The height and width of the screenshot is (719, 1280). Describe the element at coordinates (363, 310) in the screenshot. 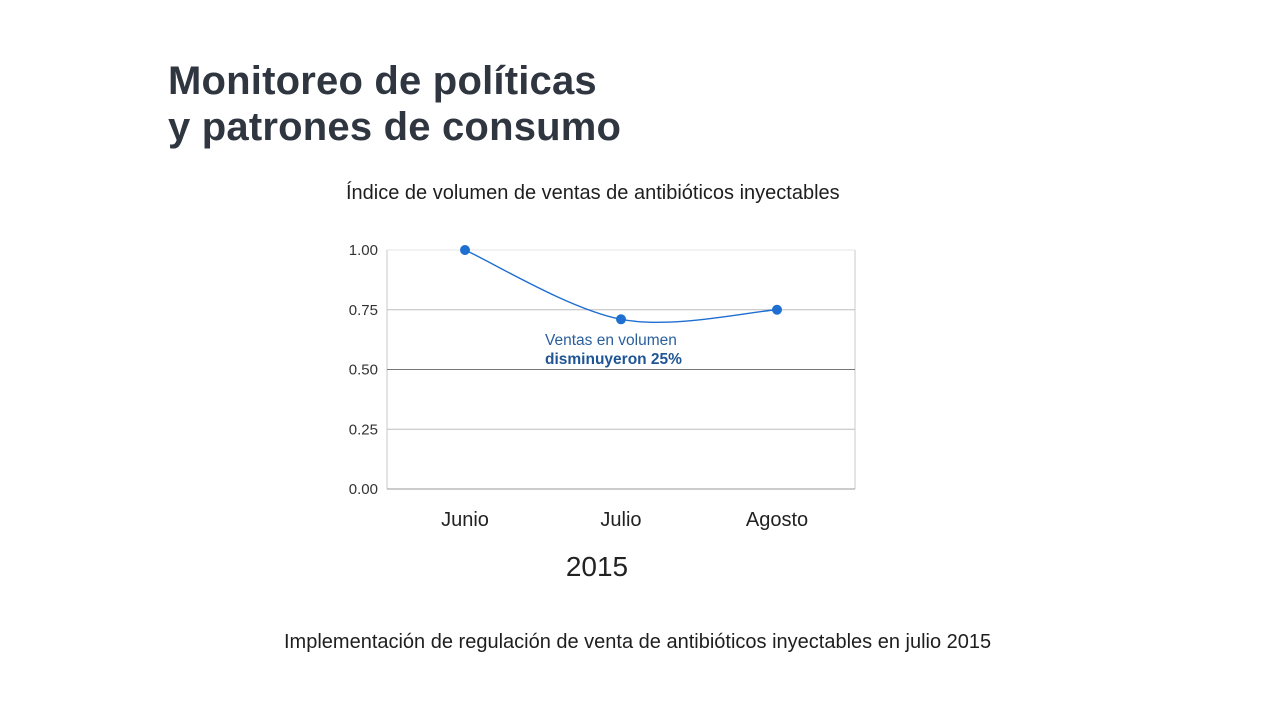

I see `y-tick-label: 0.75` at that location.